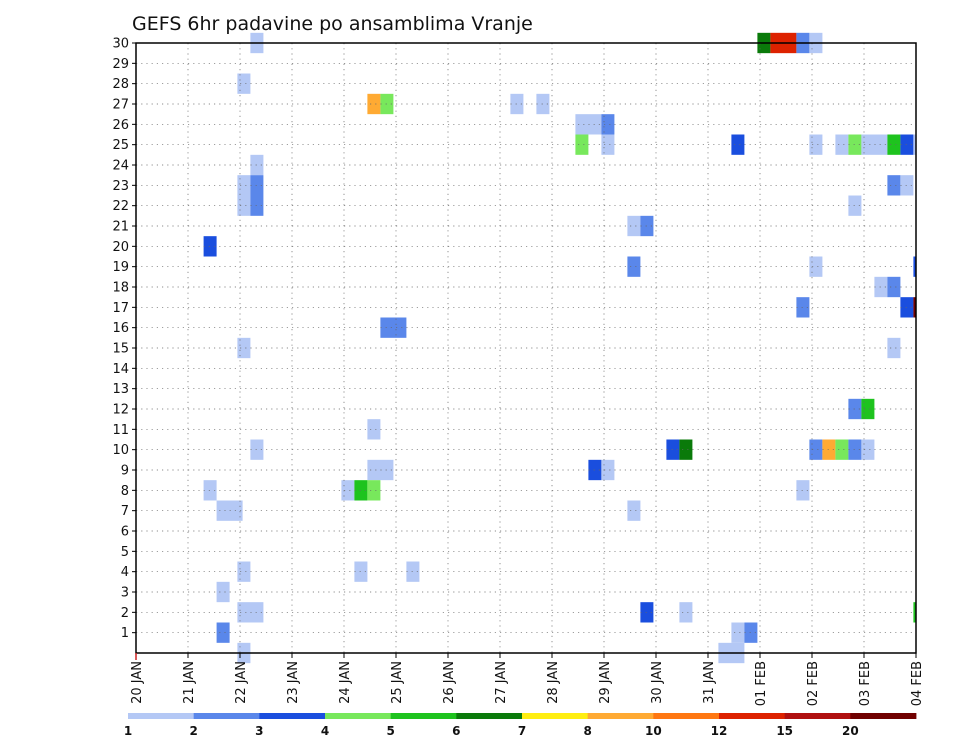 Image resolution: width=960 pixels, height=742 pixels. What do you see at coordinates (761, 683) in the screenshot?
I see `x-tick-label: 01 FEB` at bounding box center [761, 683].